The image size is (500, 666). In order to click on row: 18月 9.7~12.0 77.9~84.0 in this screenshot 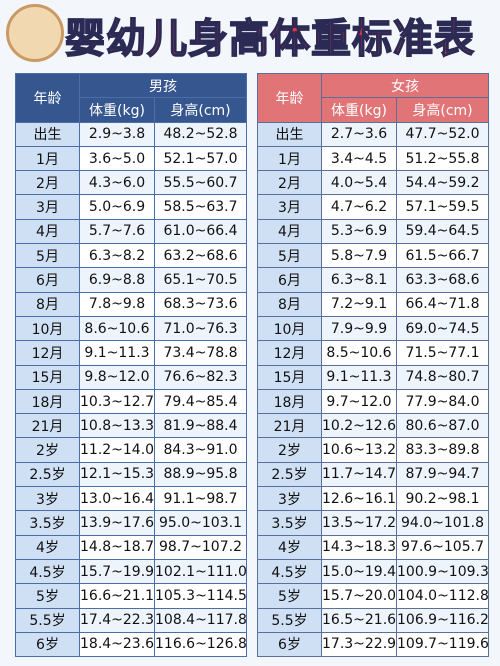, I will do `click(373, 401)`.